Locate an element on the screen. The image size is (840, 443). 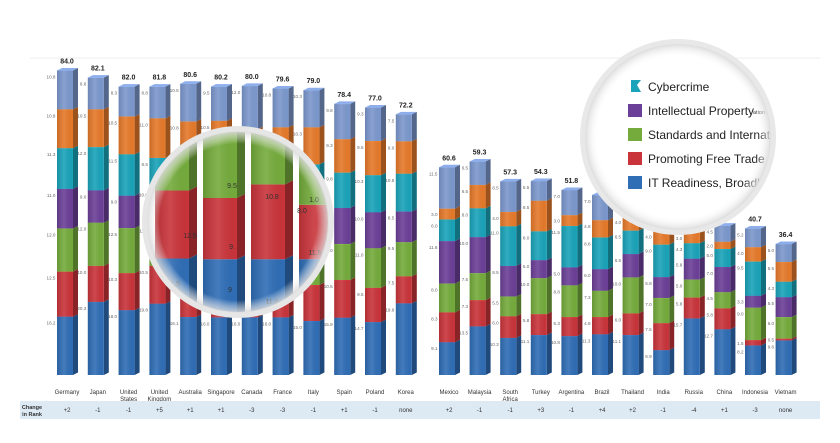
segment-value-label: 19.9 is located at coordinates (389, 309).